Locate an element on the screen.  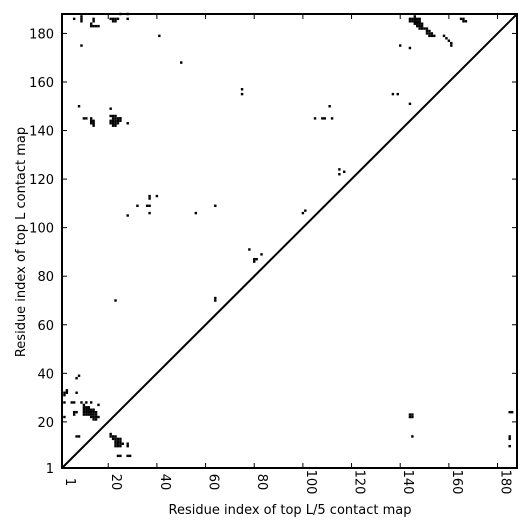
y-tick-label: 120 is located at coordinates (41, 180).